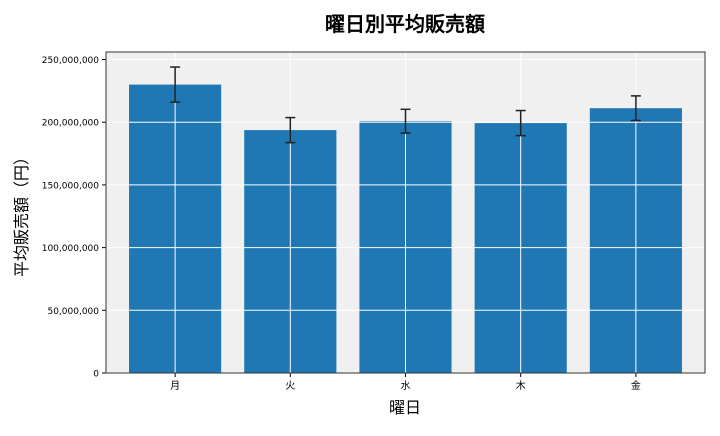 This screenshot has height=436, width=720. I want to click on x-tick-label: 木, so click(521, 386).